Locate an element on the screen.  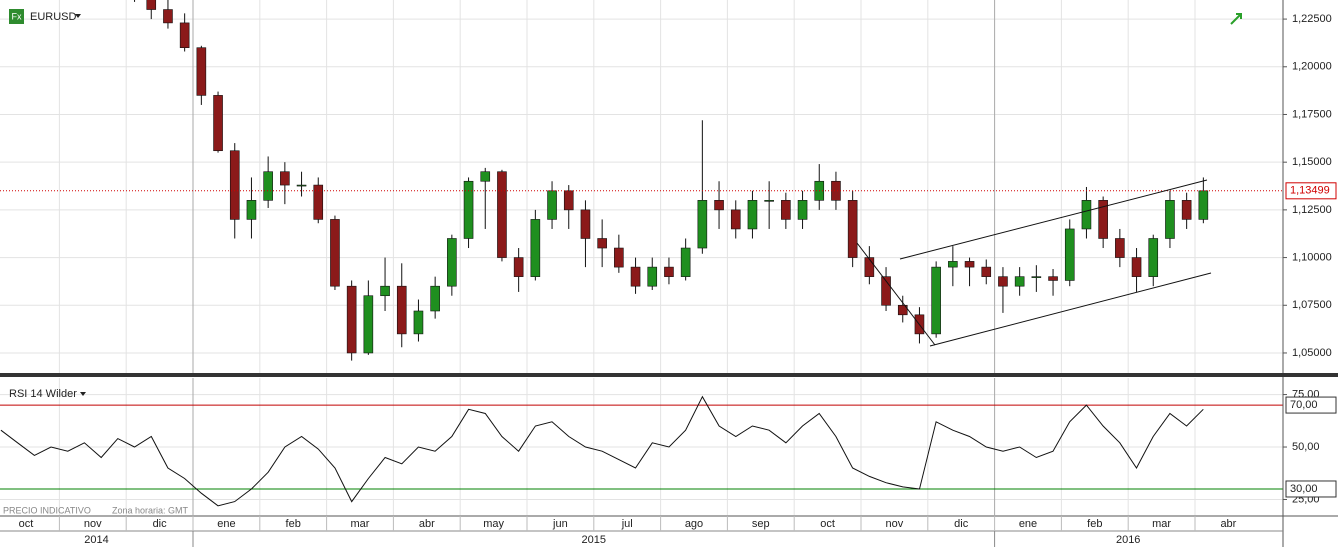
y-tick-label: 1,12500 is located at coordinates (1312, 210).